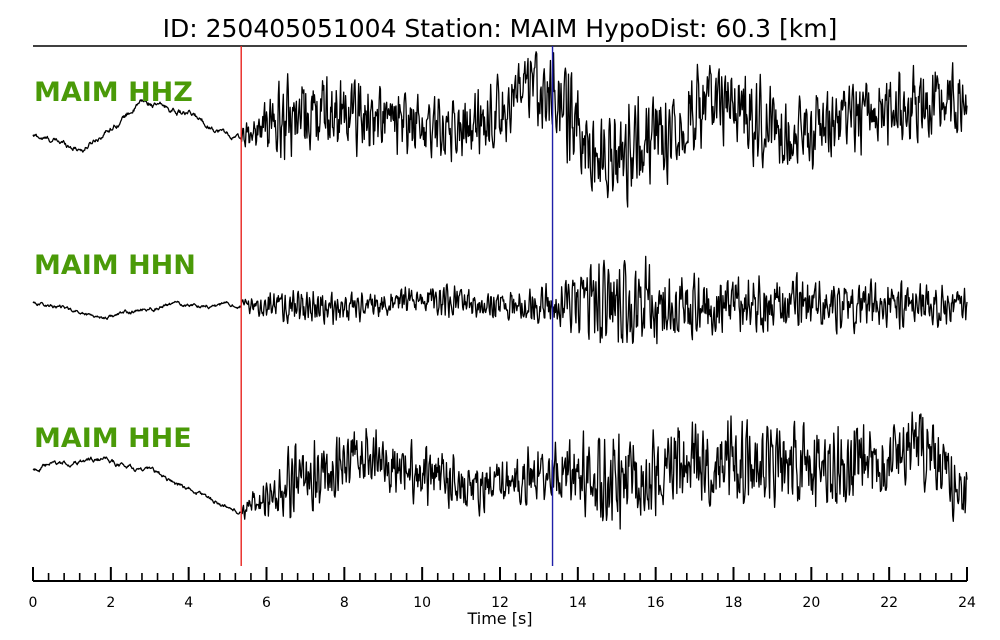 The height and width of the screenshot is (640, 1000). I want to click on channel-label-maim-hhe: MAIM HHE, so click(113, 438).